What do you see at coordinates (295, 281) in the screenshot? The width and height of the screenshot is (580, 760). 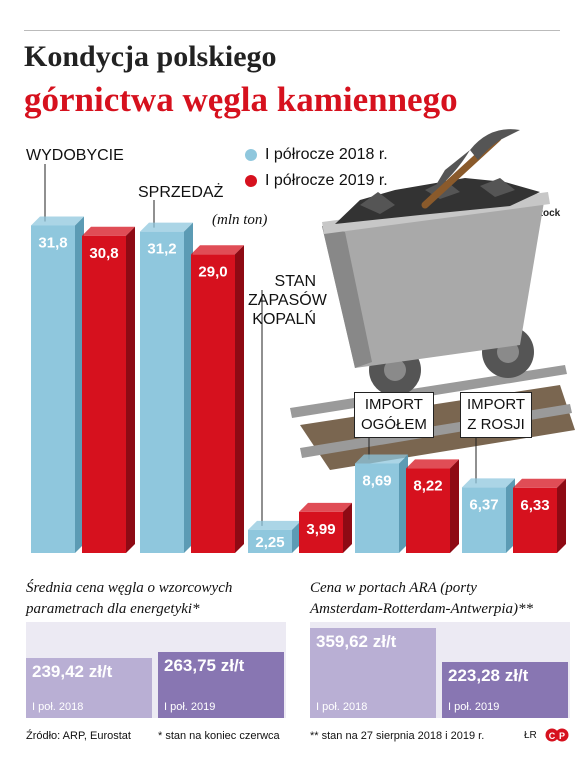 I see `label-stan-line1: STAN` at bounding box center [295, 281].